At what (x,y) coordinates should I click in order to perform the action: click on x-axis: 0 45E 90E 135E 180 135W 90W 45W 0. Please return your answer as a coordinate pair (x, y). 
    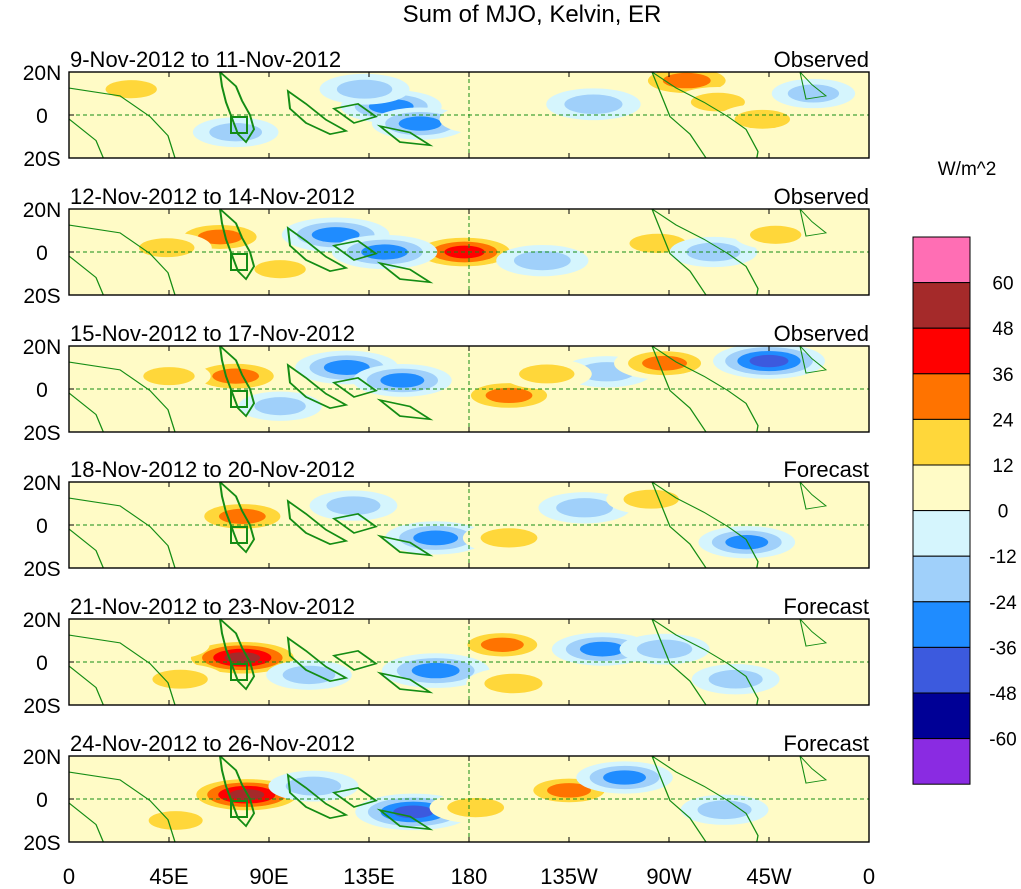
    Looking at the image, I should click on (469, 876).